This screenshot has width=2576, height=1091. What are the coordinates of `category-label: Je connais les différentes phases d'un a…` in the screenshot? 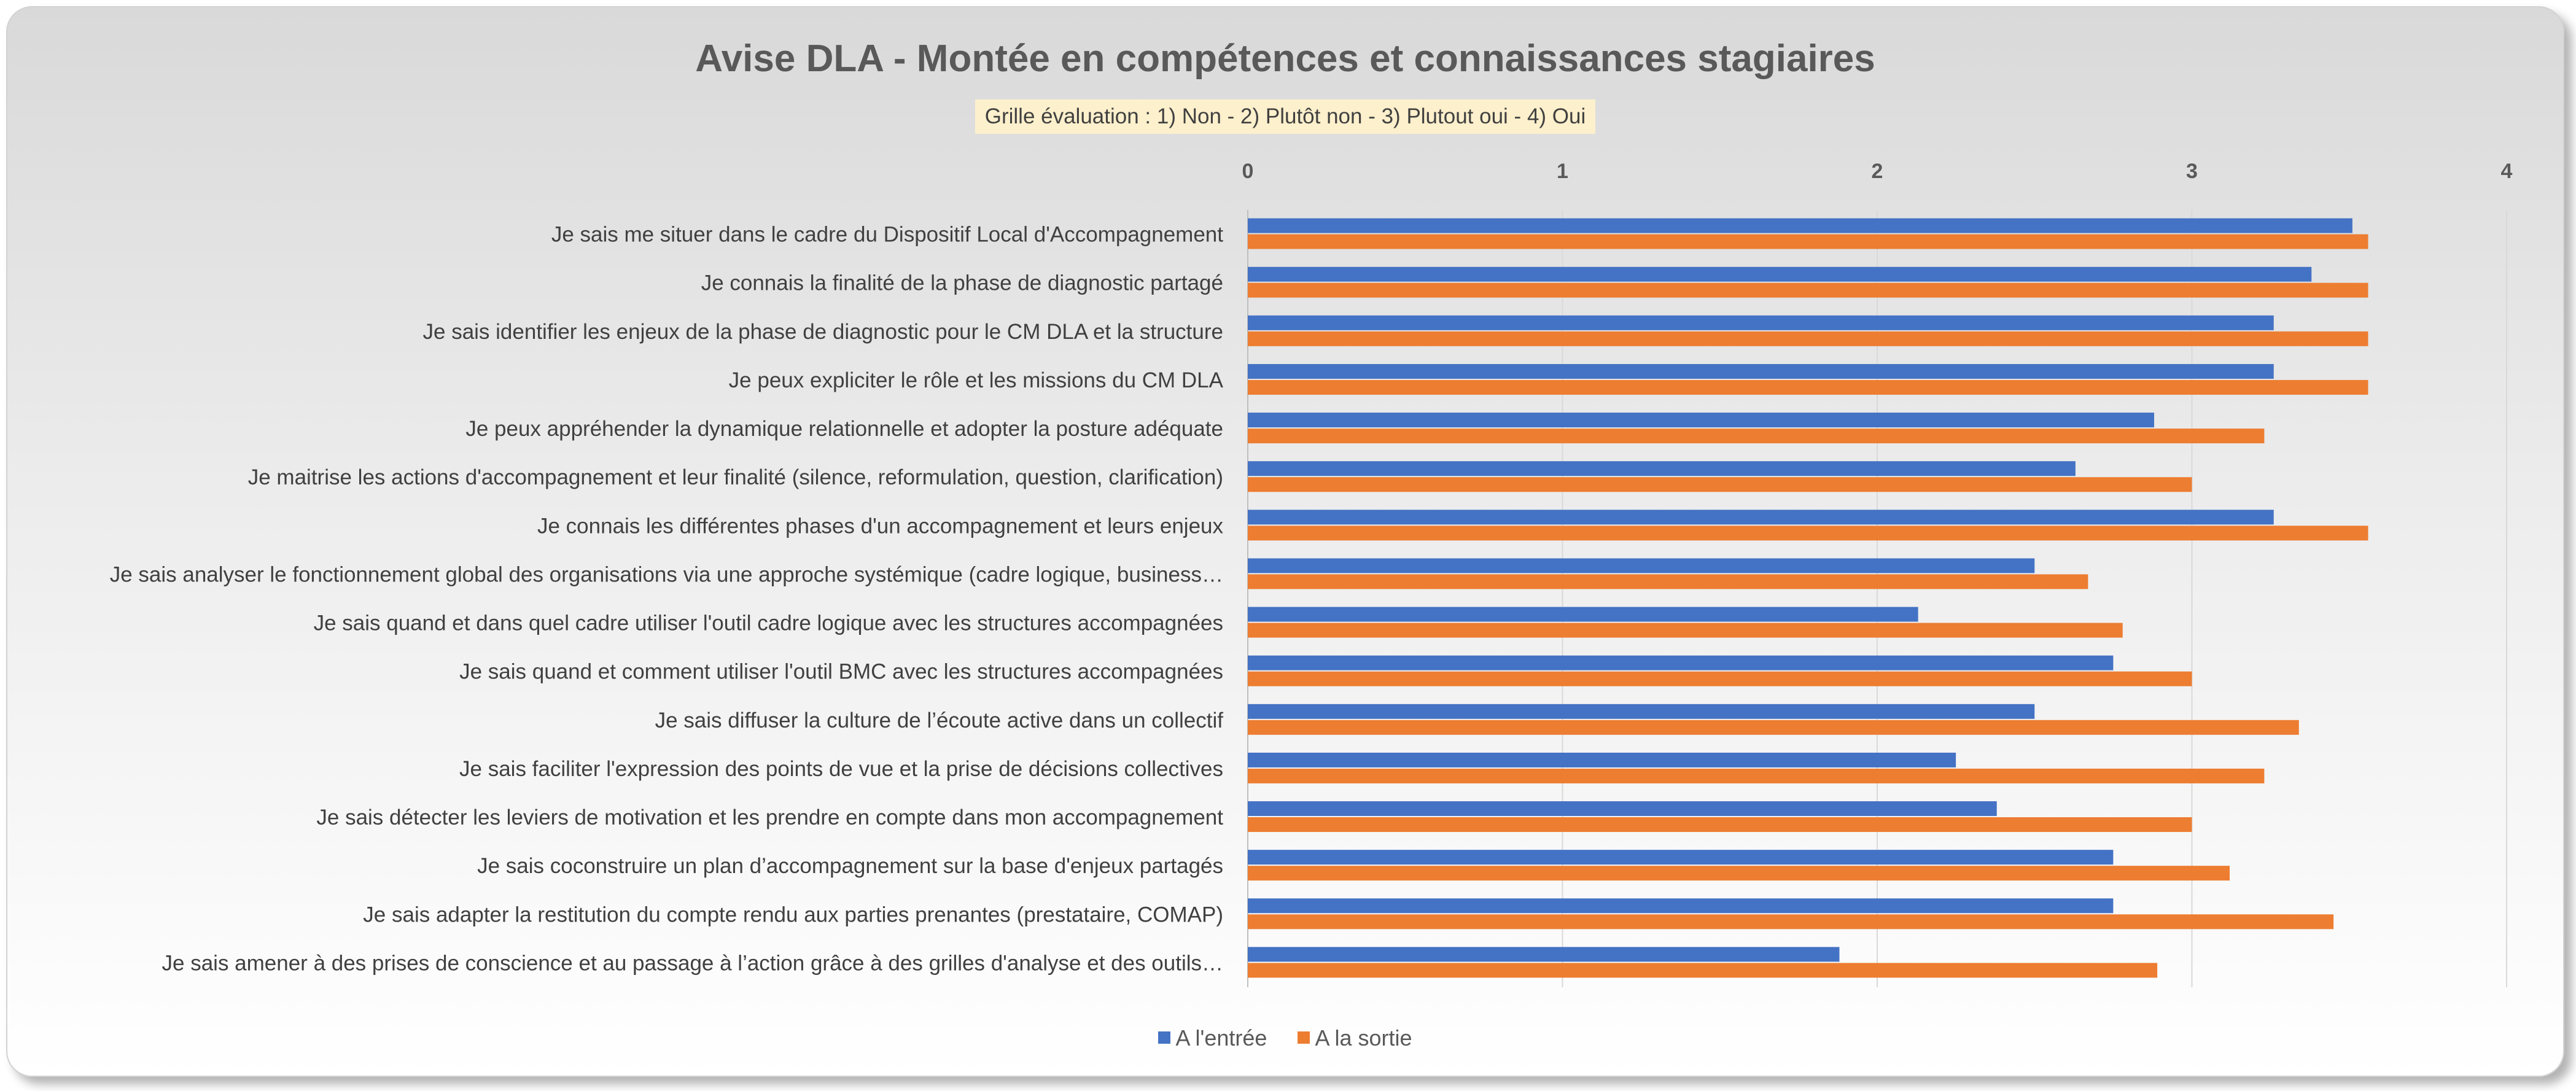 It's located at (880, 526).